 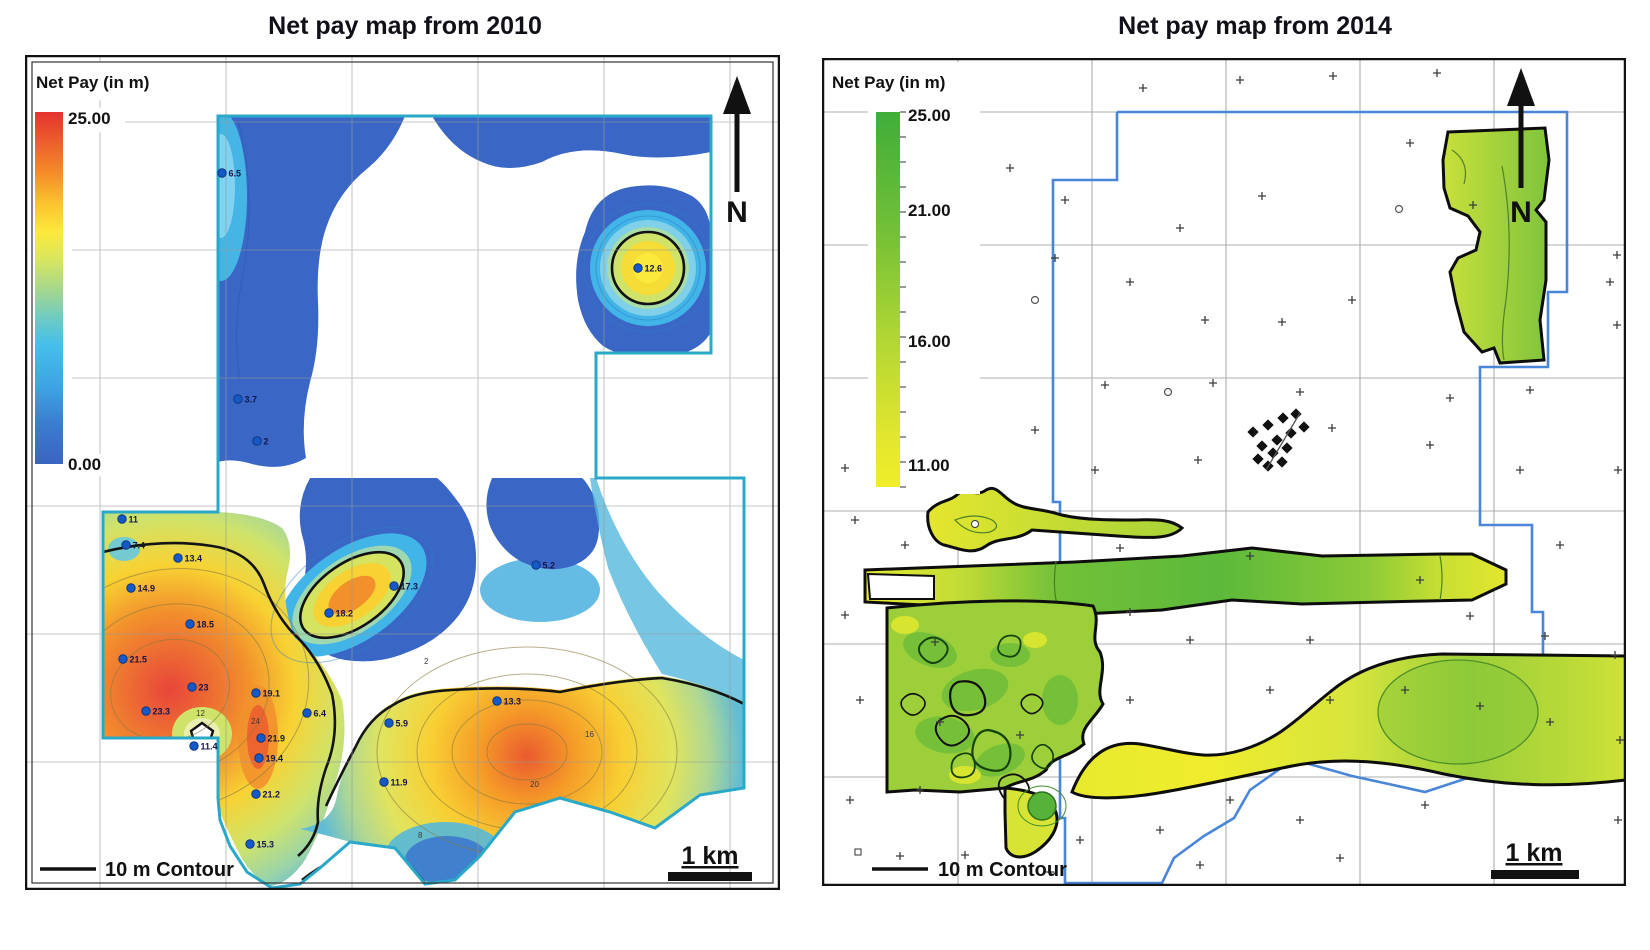 I want to click on well-value-label: 11.9, so click(x=399, y=783).